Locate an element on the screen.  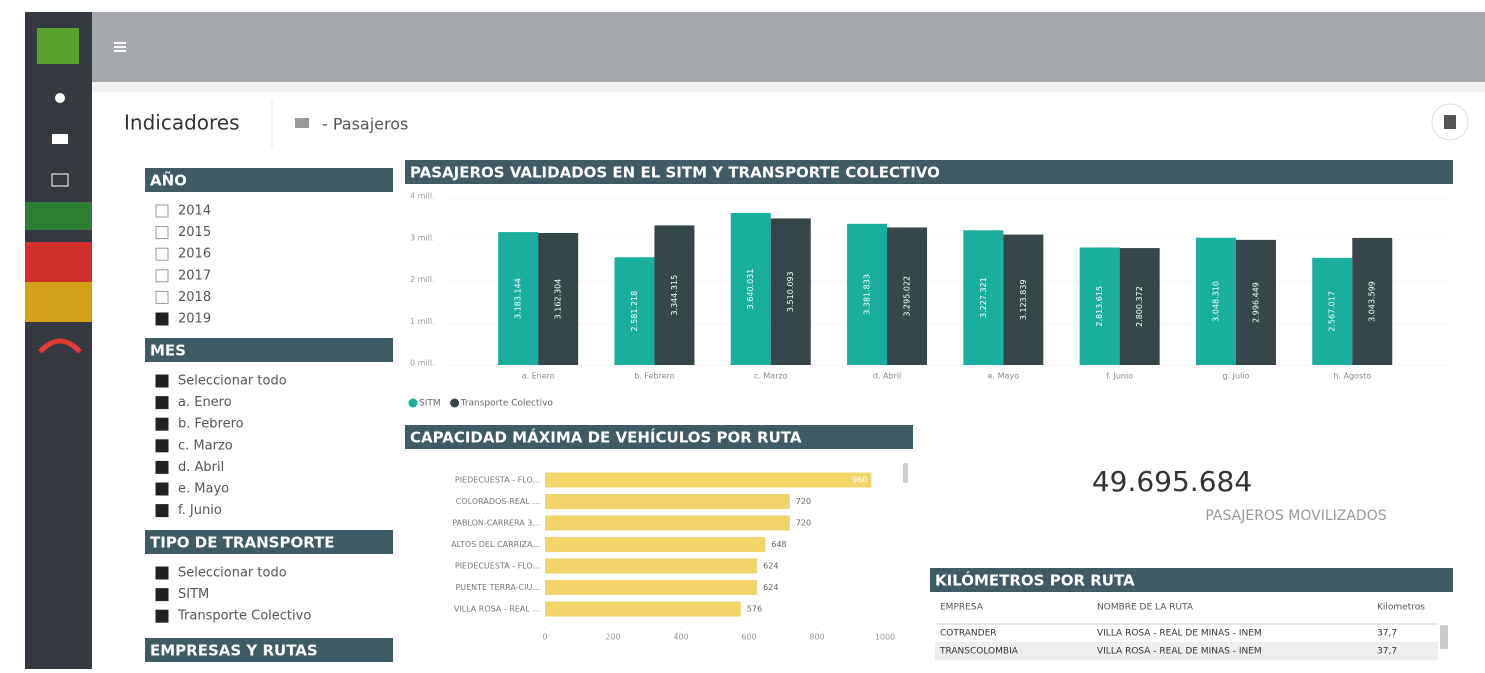
page-subtitle: - Pasajeros is located at coordinates (365, 124).